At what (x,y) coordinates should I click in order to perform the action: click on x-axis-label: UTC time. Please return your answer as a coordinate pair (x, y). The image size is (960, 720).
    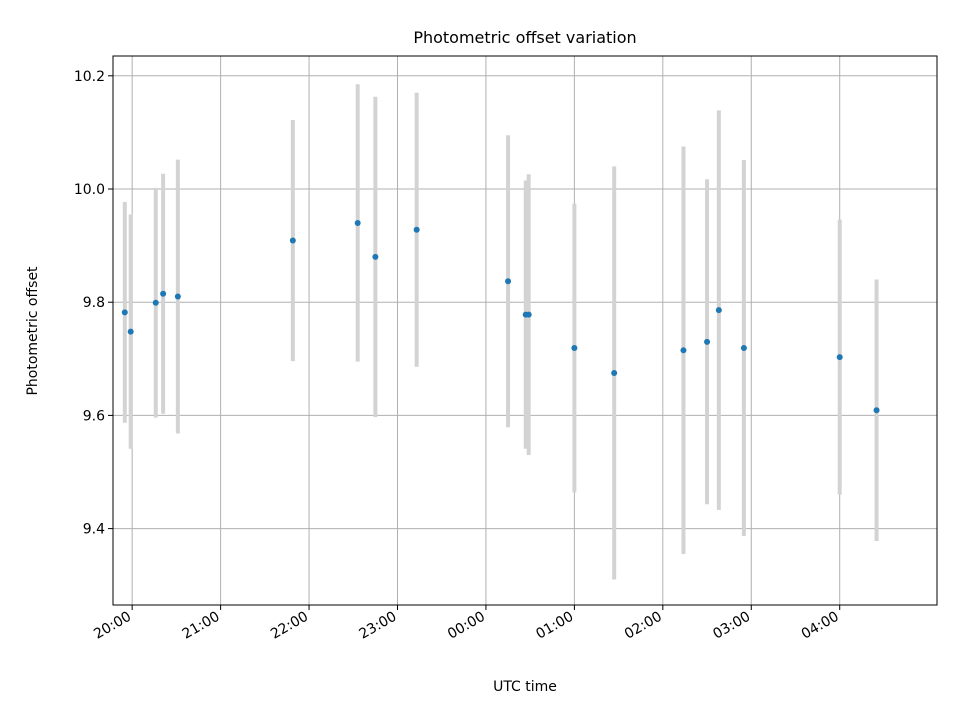
    Looking at the image, I should click on (525, 687).